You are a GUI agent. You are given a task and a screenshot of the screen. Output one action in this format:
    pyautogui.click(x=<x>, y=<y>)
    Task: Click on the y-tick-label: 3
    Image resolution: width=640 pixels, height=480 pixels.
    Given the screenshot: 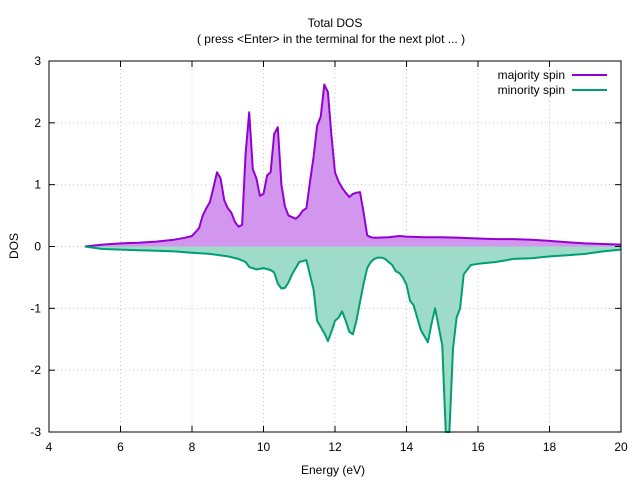 What is the action you would take?
    pyautogui.click(x=37, y=61)
    